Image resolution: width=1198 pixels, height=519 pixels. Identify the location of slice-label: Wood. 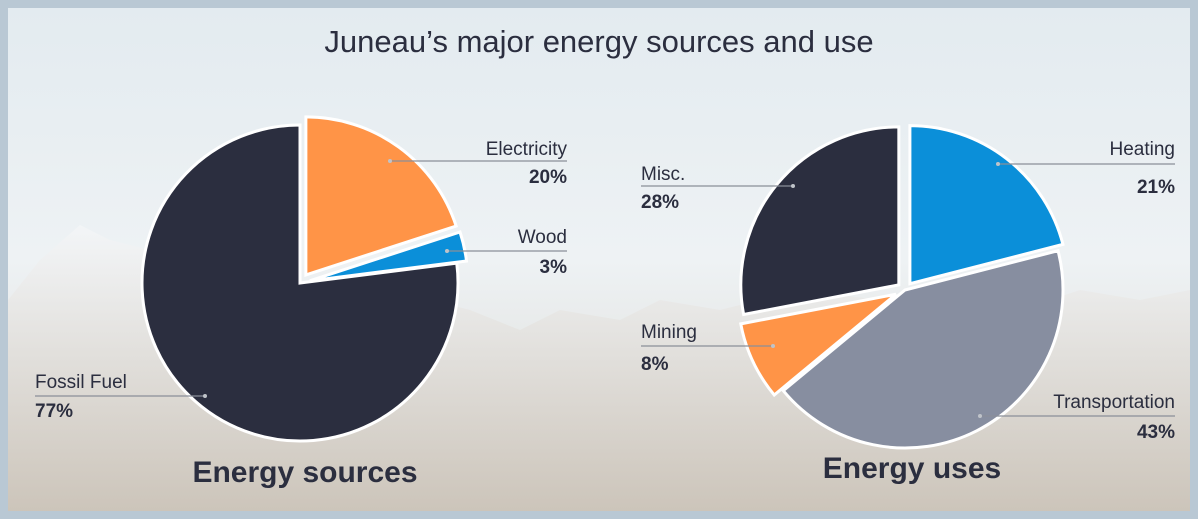
(542, 237).